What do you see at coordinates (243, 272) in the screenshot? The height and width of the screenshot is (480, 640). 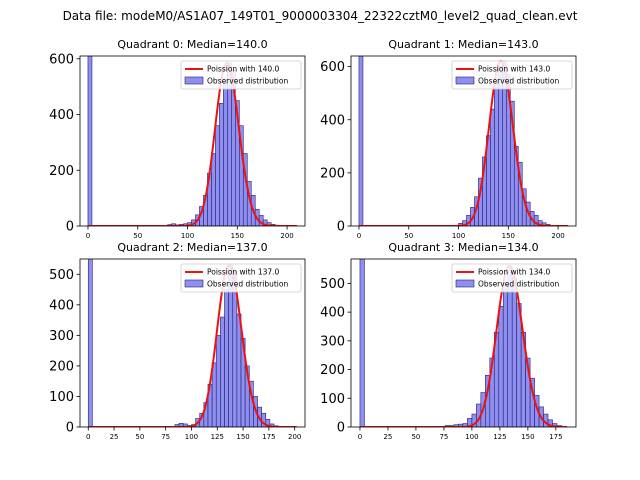 I see `legend-line-label: Poission with 137.0` at bounding box center [243, 272].